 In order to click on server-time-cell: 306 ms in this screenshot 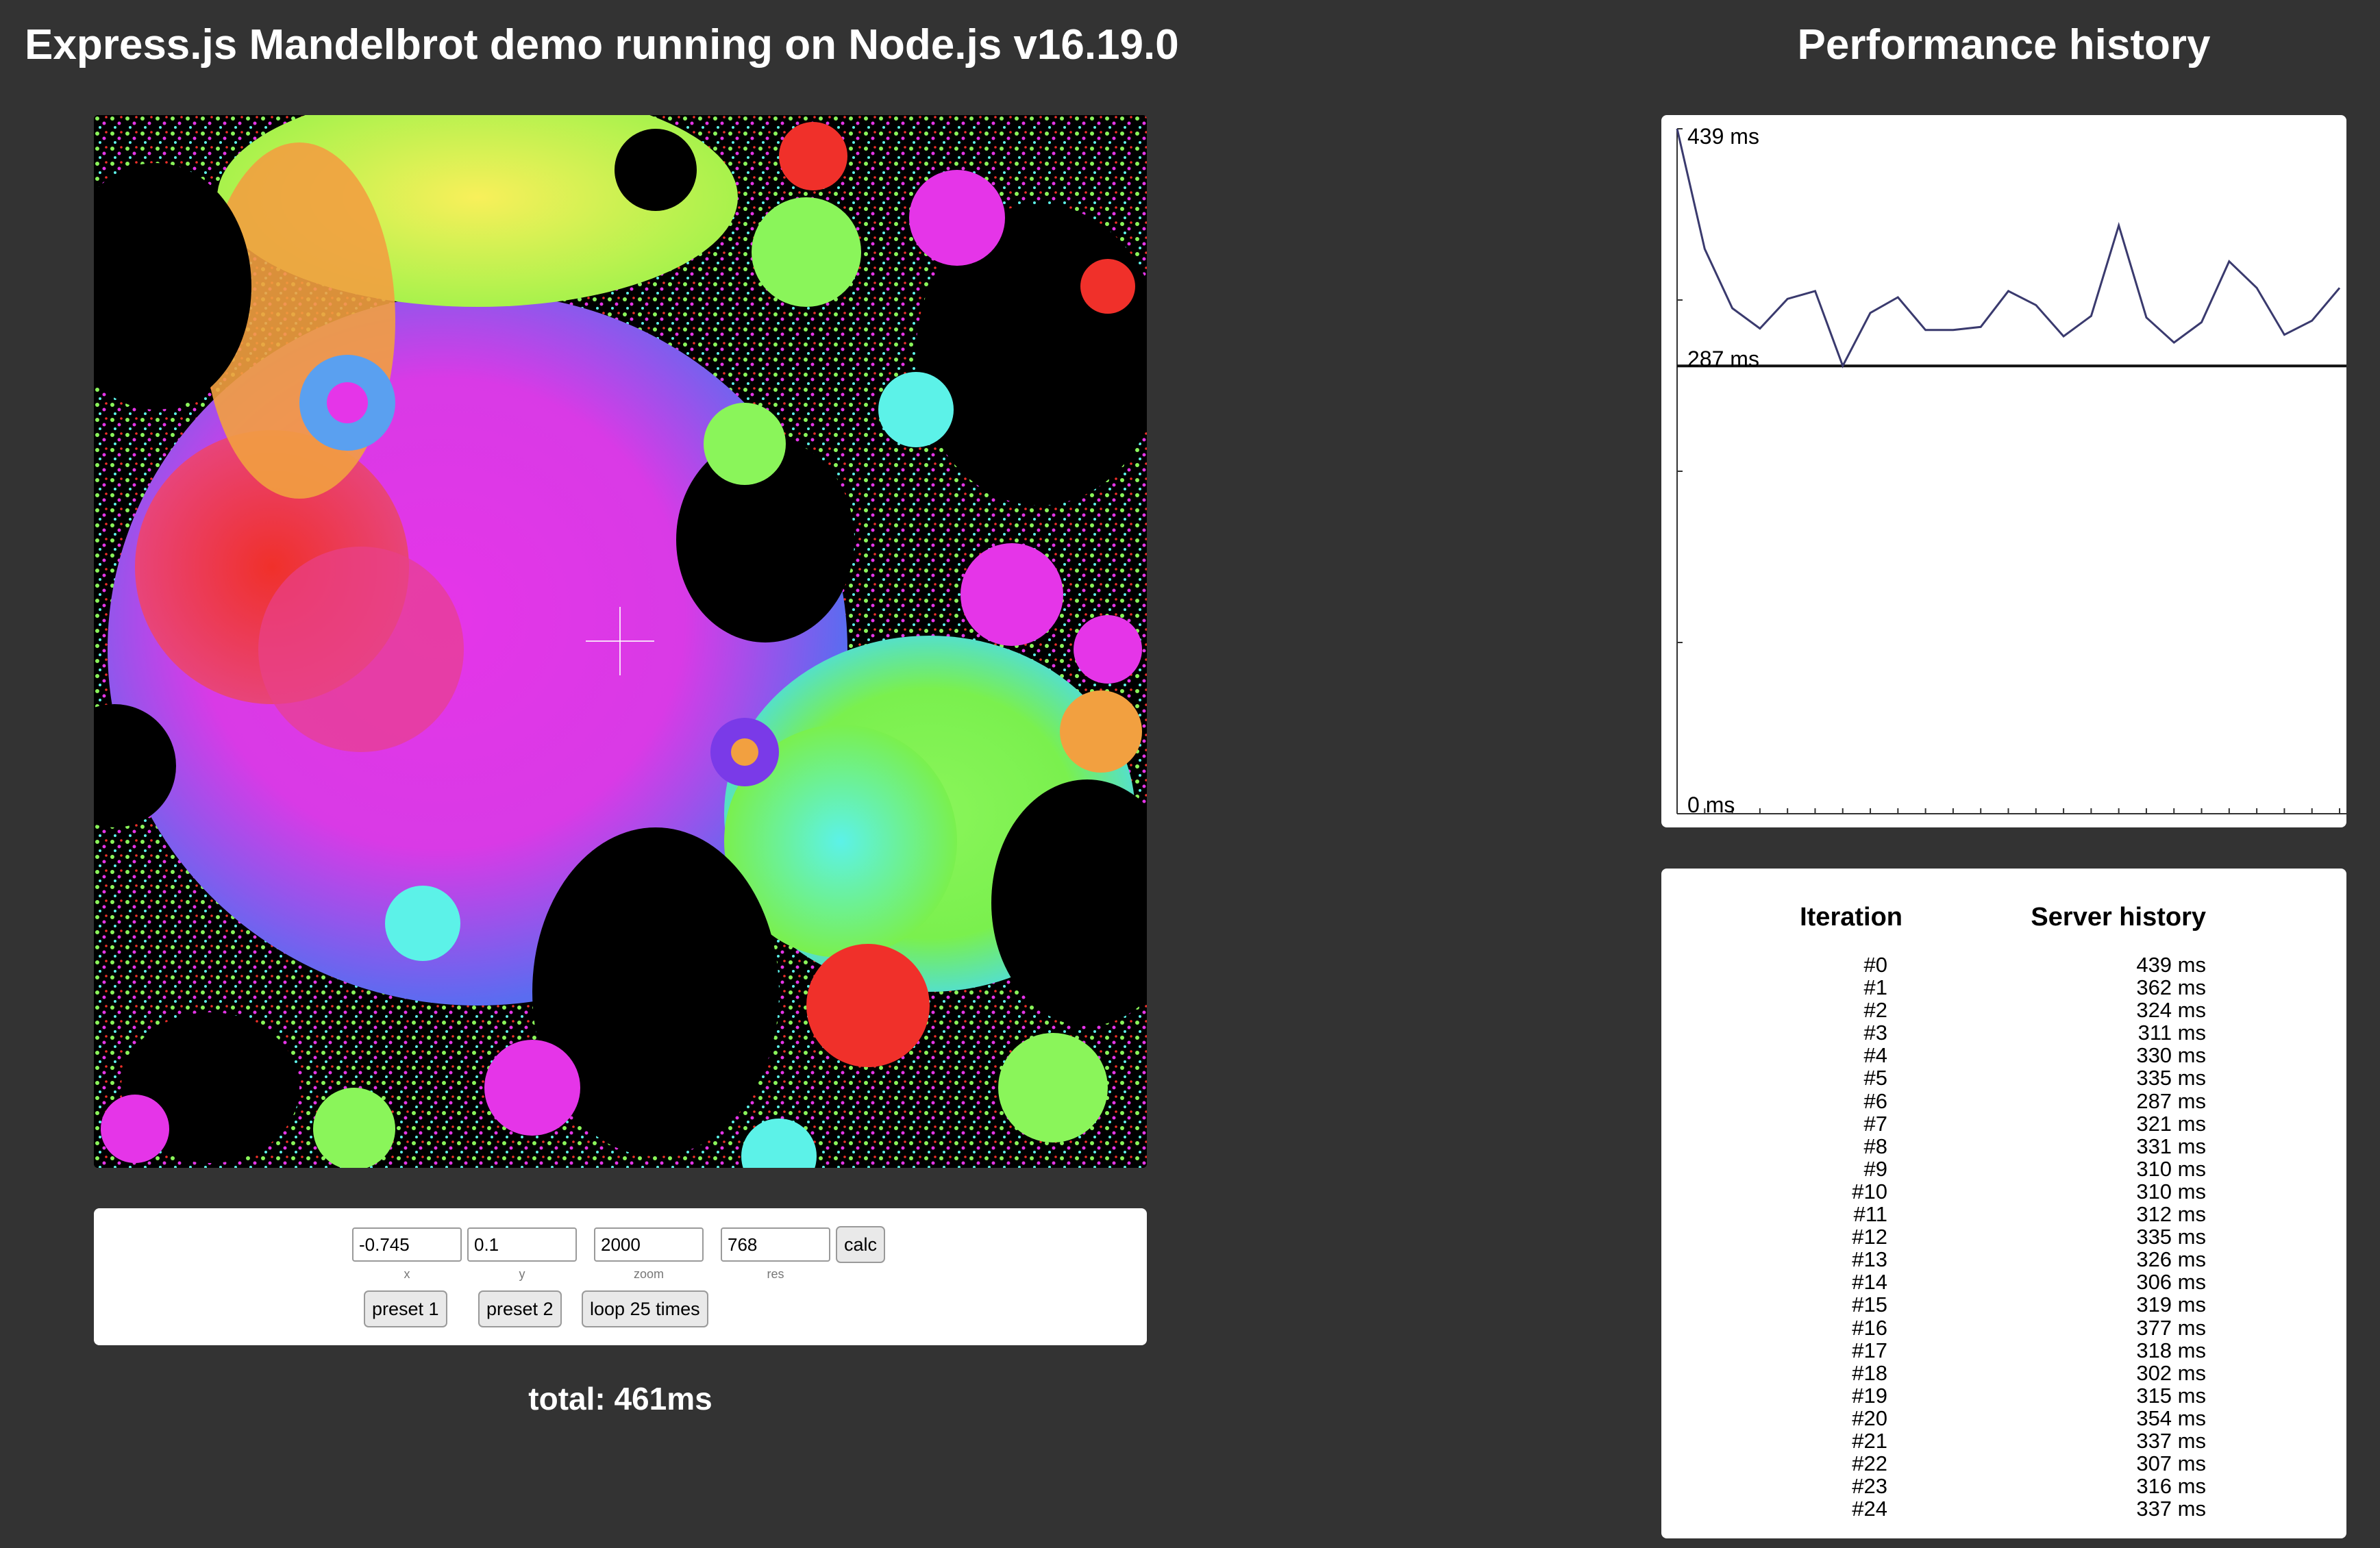, I will do `click(2171, 1282)`.